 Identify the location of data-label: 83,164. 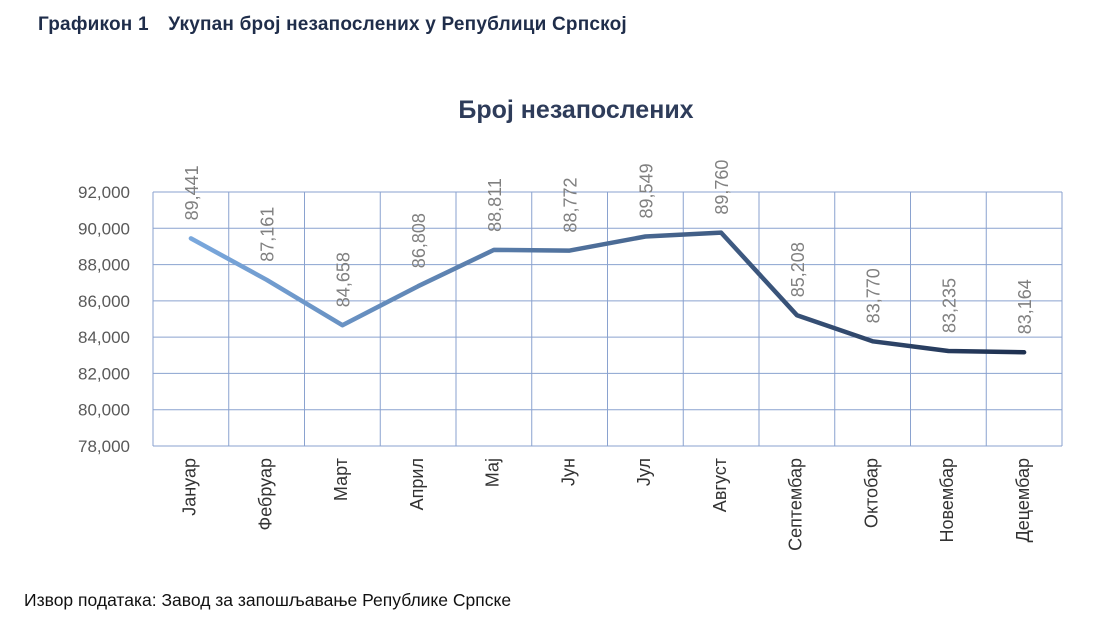
(1025, 306).